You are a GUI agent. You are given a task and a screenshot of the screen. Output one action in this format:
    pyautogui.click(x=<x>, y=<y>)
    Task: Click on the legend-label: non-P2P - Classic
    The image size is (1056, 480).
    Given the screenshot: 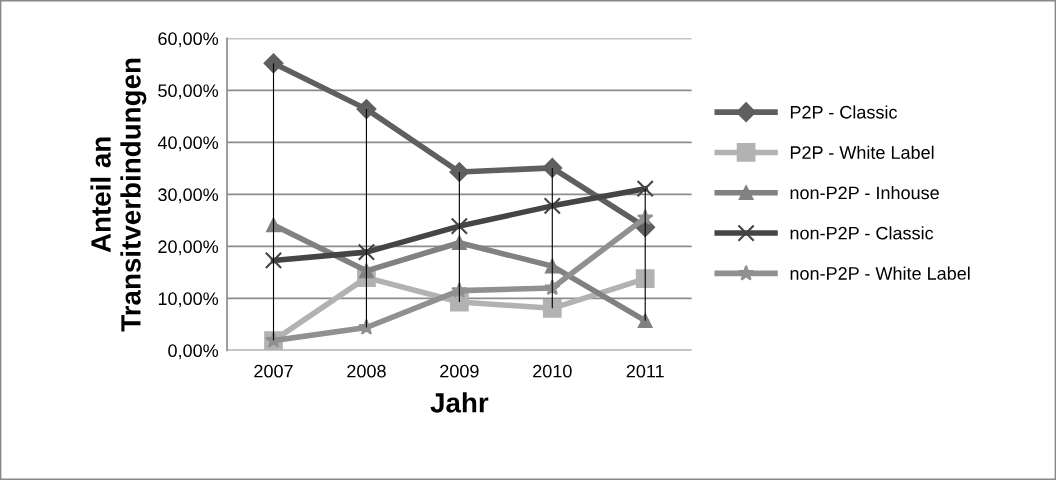 What is the action you would take?
    pyautogui.click(x=862, y=233)
    